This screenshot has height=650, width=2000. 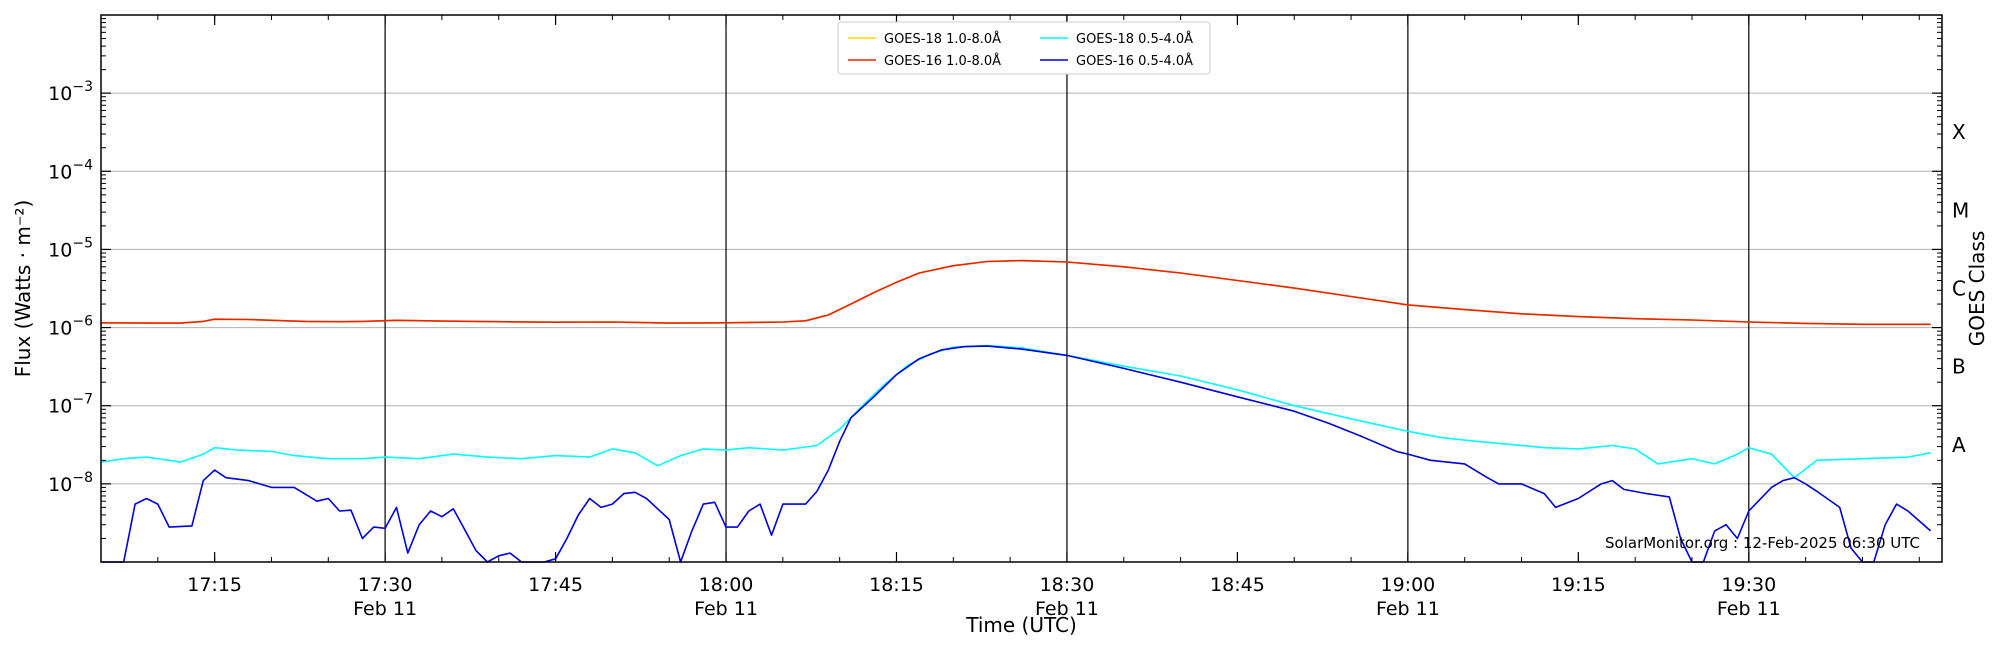 What do you see at coordinates (555, 585) in the screenshot?
I see `x-tick-label: 17:45` at bounding box center [555, 585].